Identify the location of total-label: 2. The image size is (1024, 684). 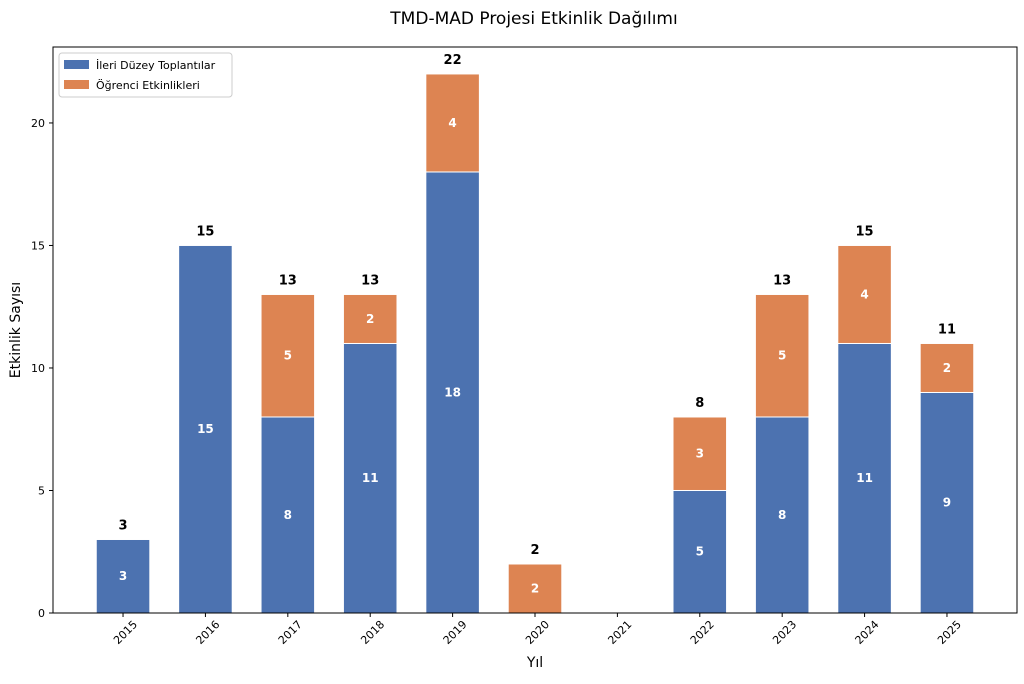
(534, 550).